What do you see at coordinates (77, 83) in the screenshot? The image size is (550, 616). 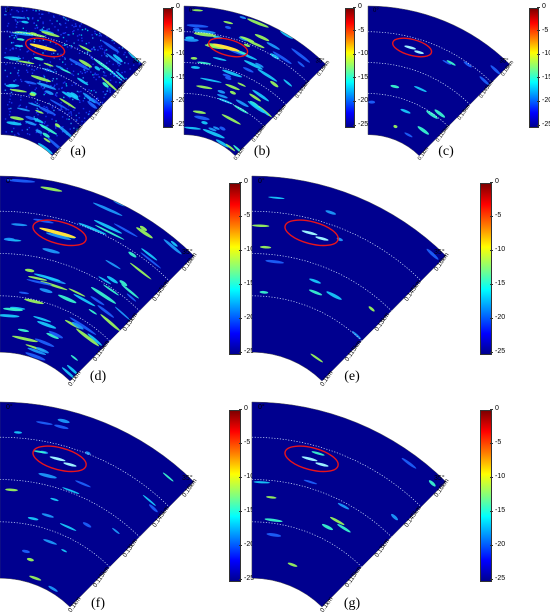 I see `panel-a: 0° 35° 0.16km 0.145km 0.13km 0.115km 0.1km` at bounding box center [77, 83].